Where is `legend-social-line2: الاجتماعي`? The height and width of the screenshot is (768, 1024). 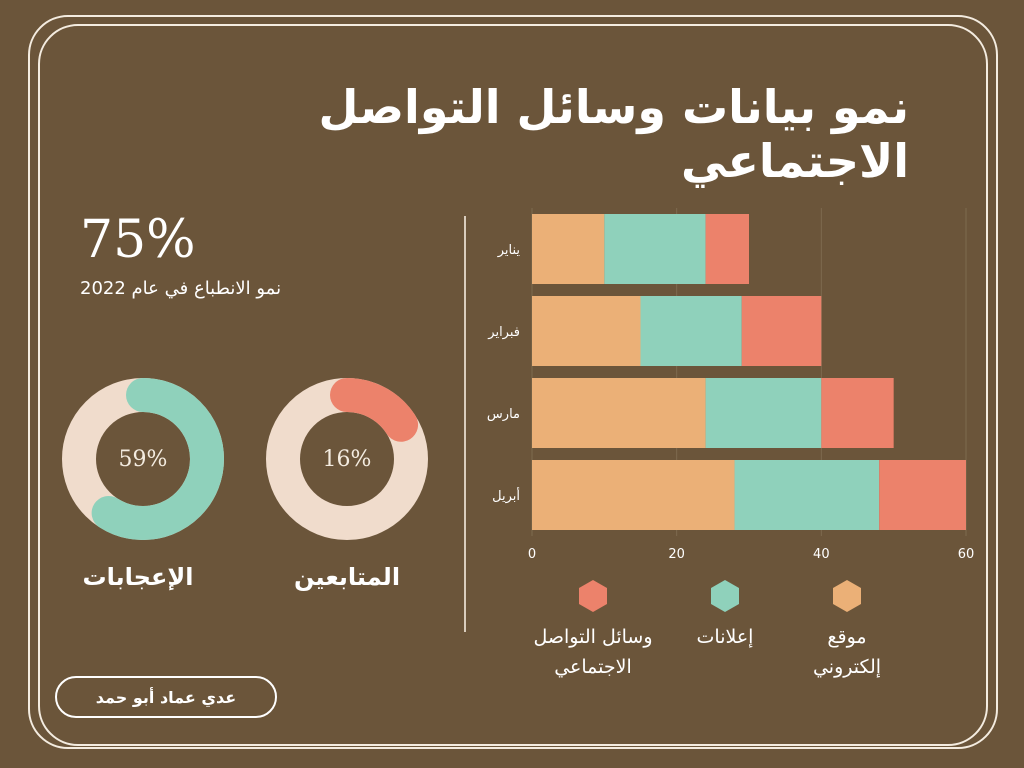
legend-social-line2: الاجتماعي is located at coordinates (593, 667).